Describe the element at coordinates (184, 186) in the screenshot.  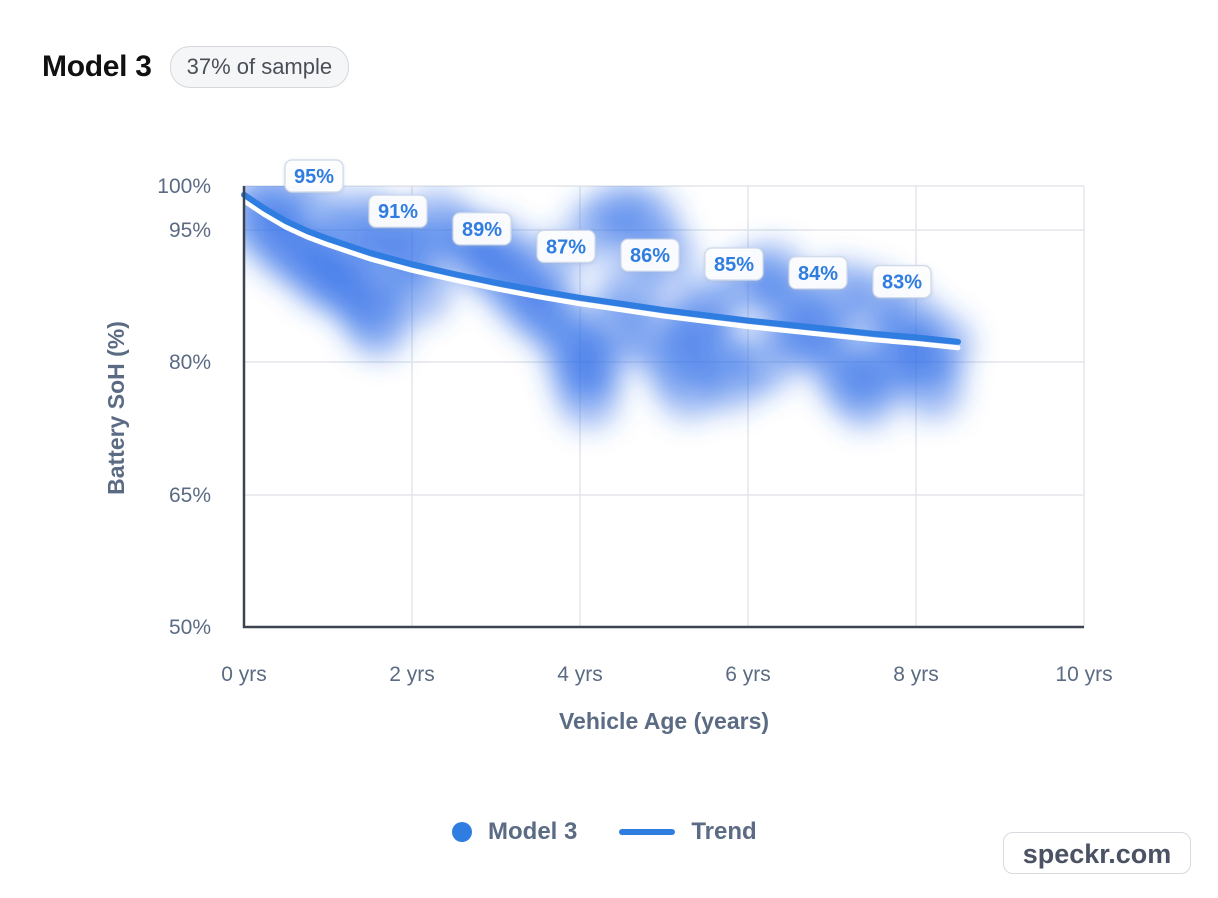
I see `y-tick-label: 100%` at that location.